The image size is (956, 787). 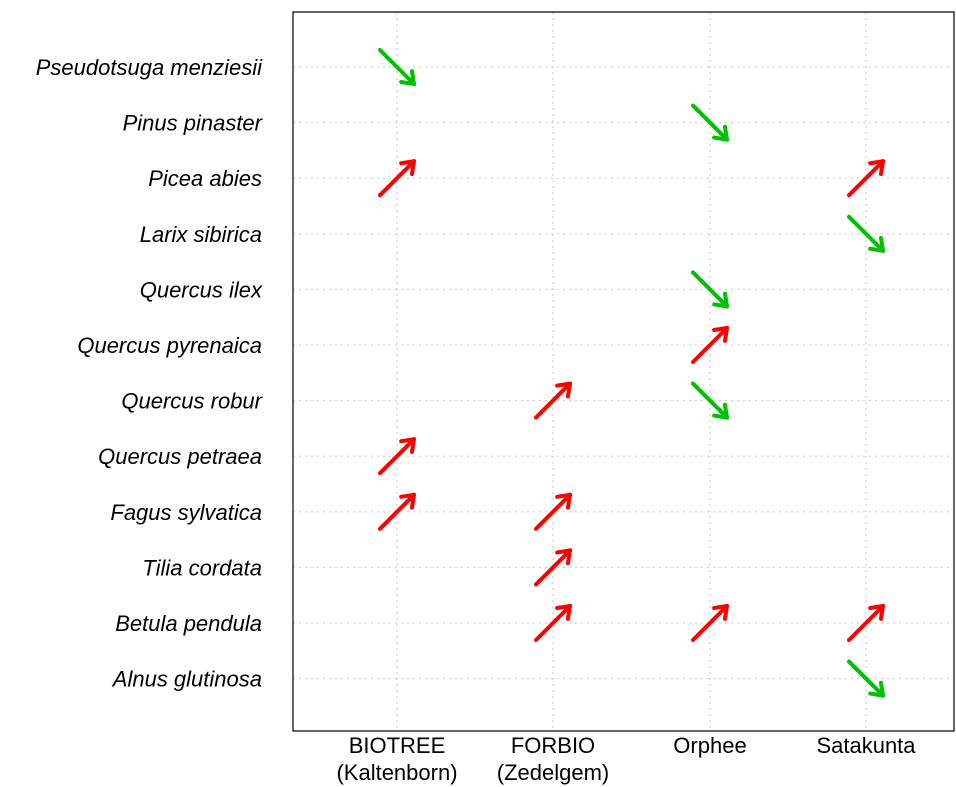 What do you see at coordinates (180, 456) in the screenshot?
I see `species-label: Quercus petraea` at bounding box center [180, 456].